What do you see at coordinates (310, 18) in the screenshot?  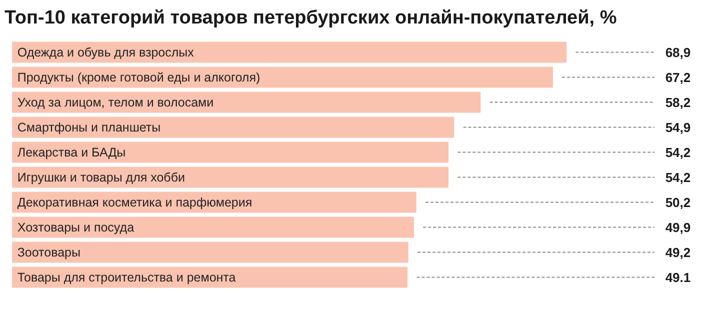 I see `chart-title: Топ-10 категорий товаров петербургских онлайн-покупателей, %` at bounding box center [310, 18].